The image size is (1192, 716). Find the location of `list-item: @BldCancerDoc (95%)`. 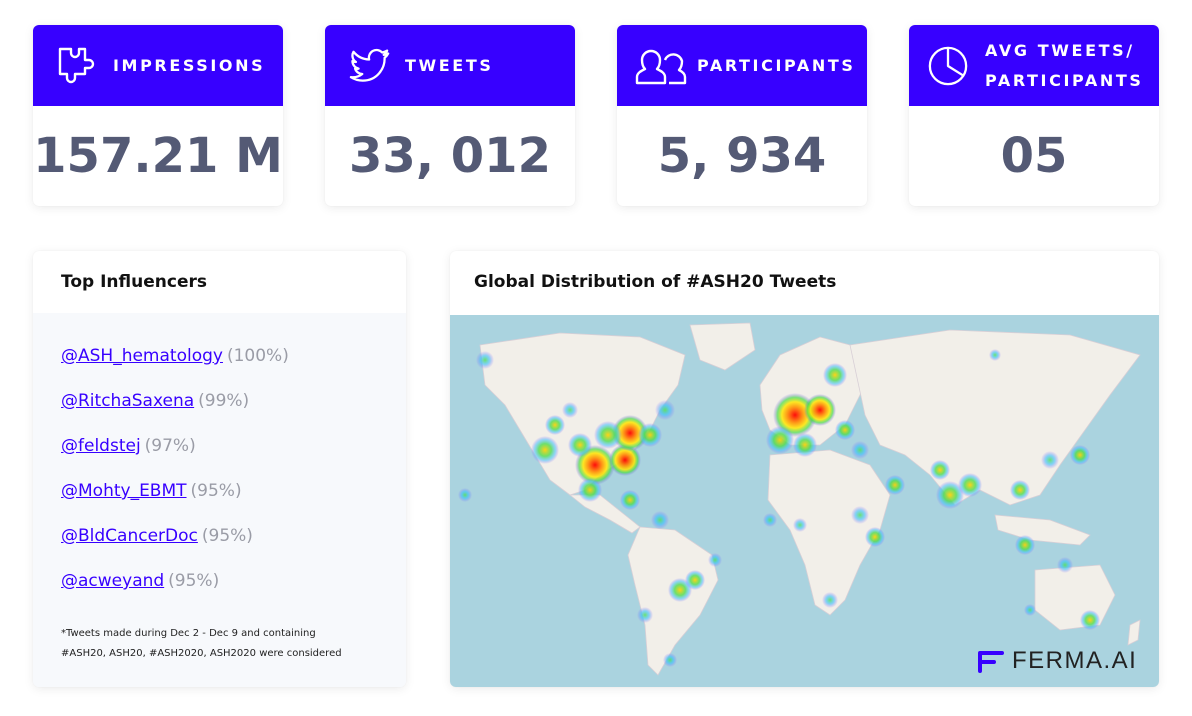

list-item: @BldCancerDoc (95%) is located at coordinates (233, 548).